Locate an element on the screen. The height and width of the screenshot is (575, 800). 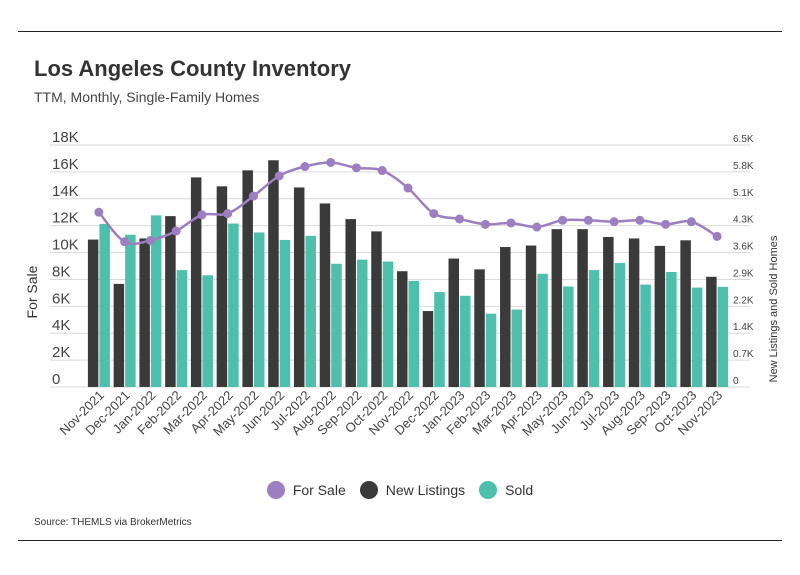
y-tick-label: 12K is located at coordinates (65, 218).